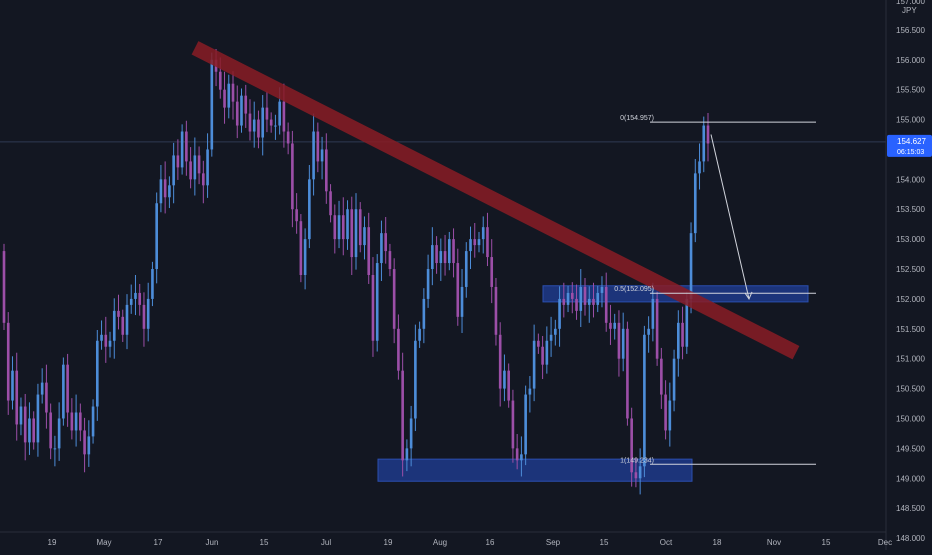 The height and width of the screenshot is (555, 932). What do you see at coordinates (470, 542) in the screenshot?
I see `time-axis: 19 May 17 Jun 15 Jul 19 Aug 16 Sep 15 Oct 18 Nov 15 Dec` at bounding box center [470, 542].